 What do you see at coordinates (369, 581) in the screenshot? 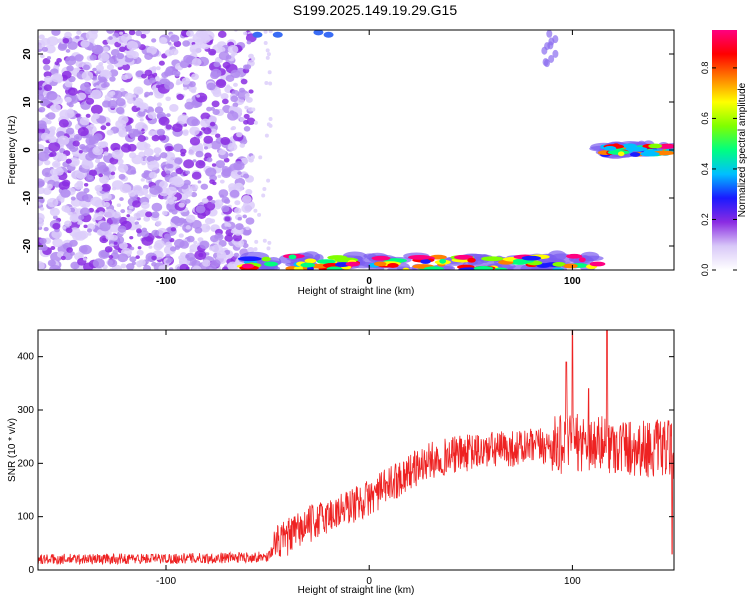
I see `line-x-tick-label: 0` at bounding box center [369, 581].